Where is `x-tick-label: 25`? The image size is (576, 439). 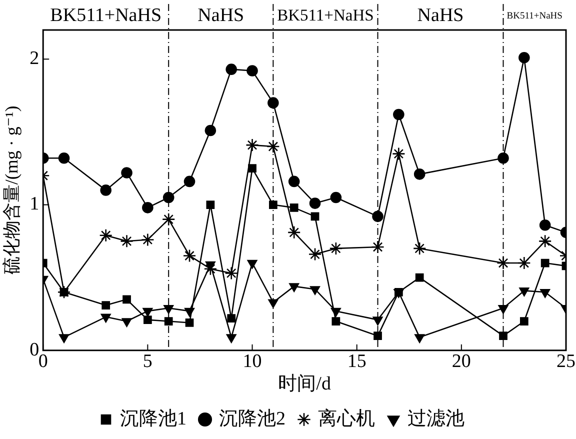
x-tick-label: 25 is located at coordinates (566, 361).